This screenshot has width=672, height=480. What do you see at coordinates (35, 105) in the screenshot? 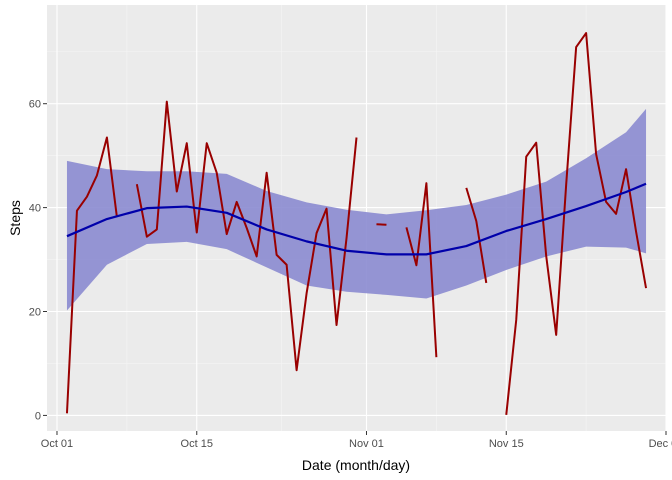
I see `y-tick-label: 60` at bounding box center [35, 105].